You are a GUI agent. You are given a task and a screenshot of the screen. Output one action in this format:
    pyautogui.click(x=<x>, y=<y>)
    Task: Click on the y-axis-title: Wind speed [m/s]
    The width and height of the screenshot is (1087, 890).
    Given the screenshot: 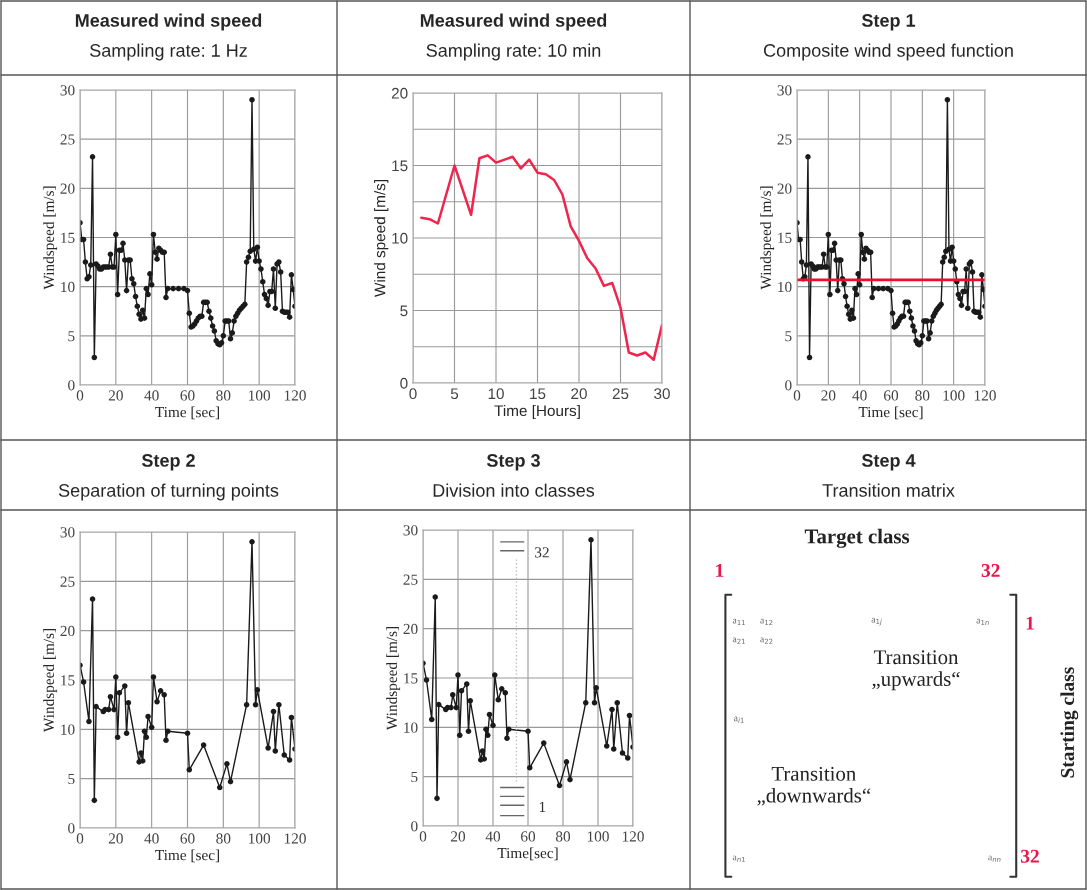 What is the action you would take?
    pyautogui.click(x=381, y=238)
    